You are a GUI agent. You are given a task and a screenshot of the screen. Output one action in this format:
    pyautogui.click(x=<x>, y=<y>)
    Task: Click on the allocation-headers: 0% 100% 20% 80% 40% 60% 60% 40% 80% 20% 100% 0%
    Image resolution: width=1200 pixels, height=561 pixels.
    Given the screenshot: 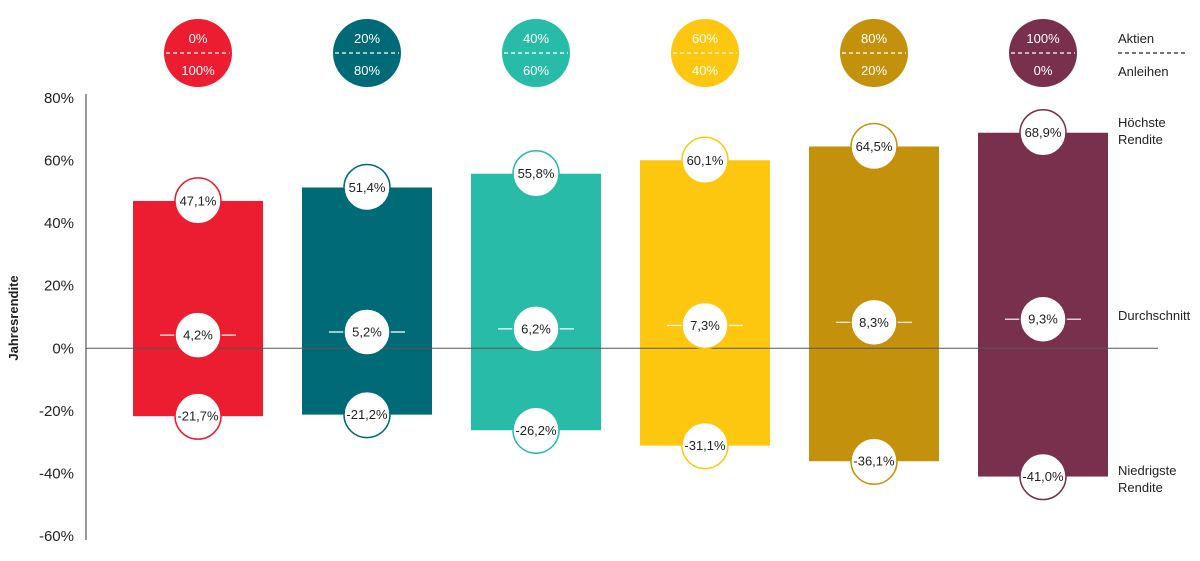 What is the action you would take?
    pyautogui.click(x=620, y=53)
    